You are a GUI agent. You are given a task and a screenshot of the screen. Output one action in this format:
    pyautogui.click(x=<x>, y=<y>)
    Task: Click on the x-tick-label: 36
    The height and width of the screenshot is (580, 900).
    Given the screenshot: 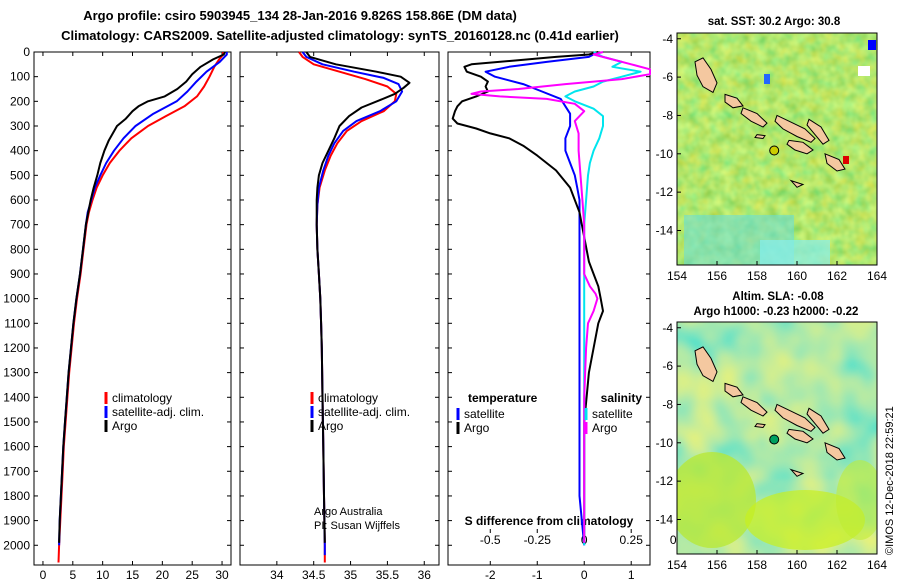 What is the action you would take?
    pyautogui.click(x=425, y=574)
    